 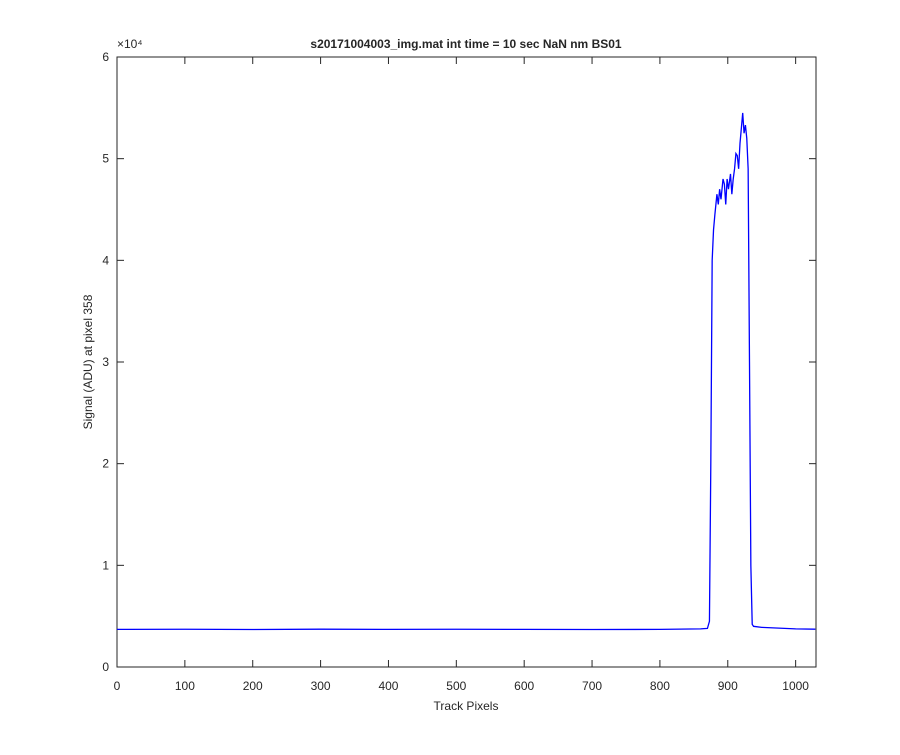 What do you see at coordinates (105, 362) in the screenshot?
I see `y-tick-label: 3` at bounding box center [105, 362].